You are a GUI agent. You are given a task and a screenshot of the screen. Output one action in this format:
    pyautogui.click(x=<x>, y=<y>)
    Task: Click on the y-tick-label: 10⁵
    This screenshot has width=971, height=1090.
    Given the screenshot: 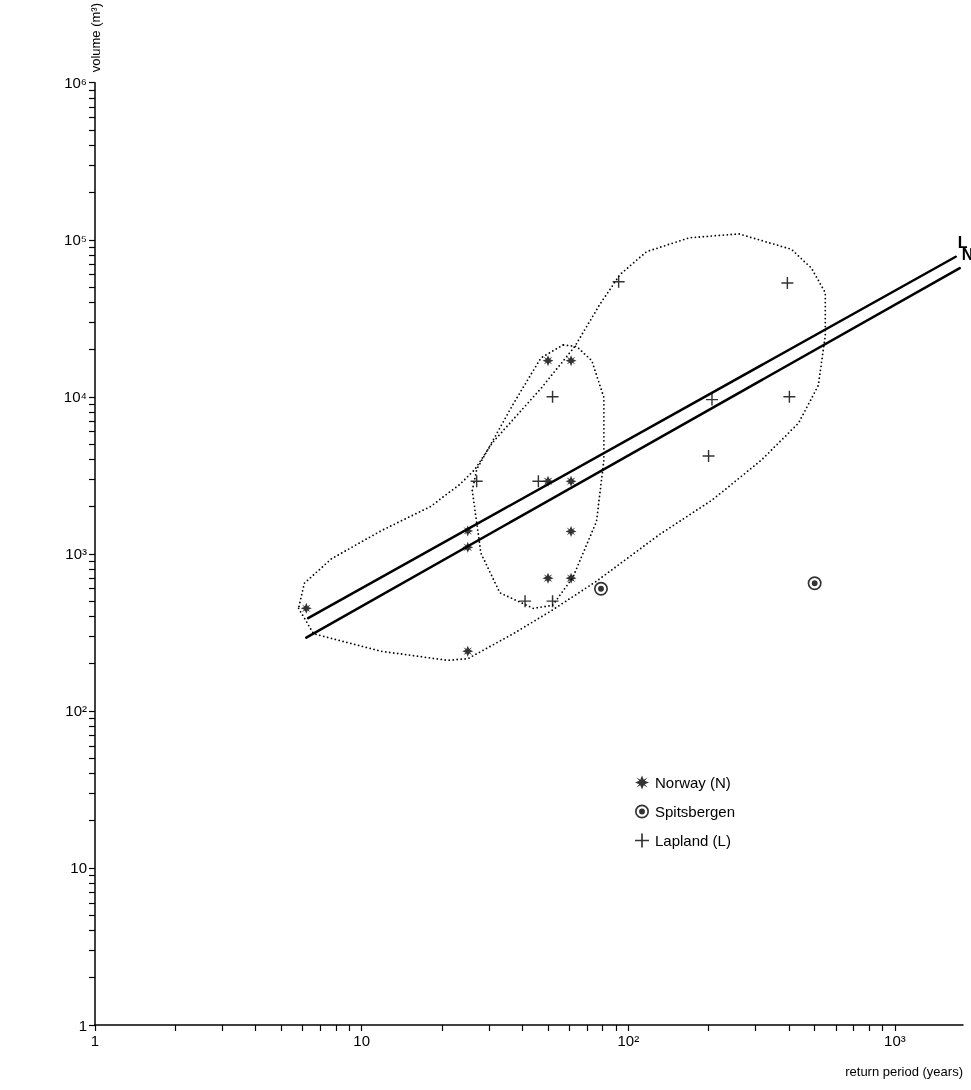 What is the action you would take?
    pyautogui.click(x=75, y=240)
    